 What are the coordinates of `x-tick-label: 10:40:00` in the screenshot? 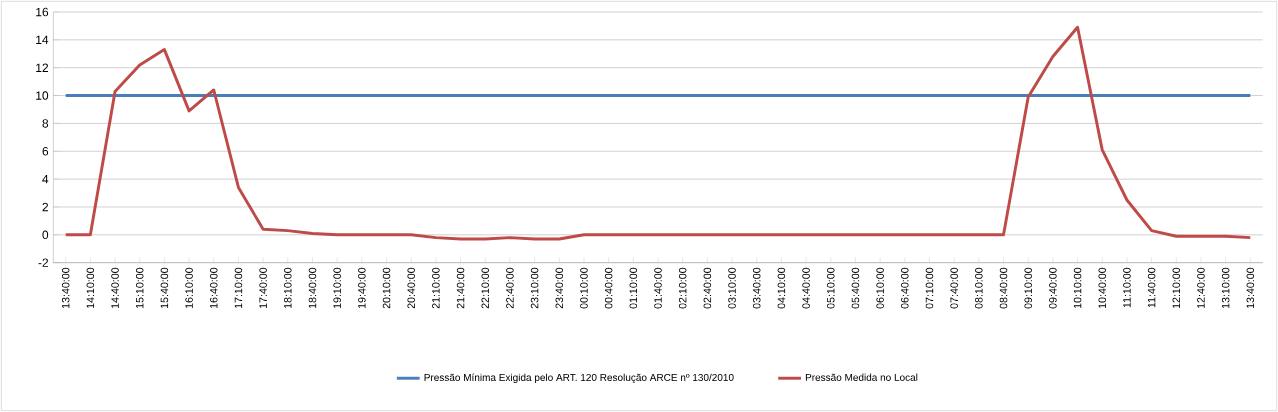 It's located at (1102, 288).